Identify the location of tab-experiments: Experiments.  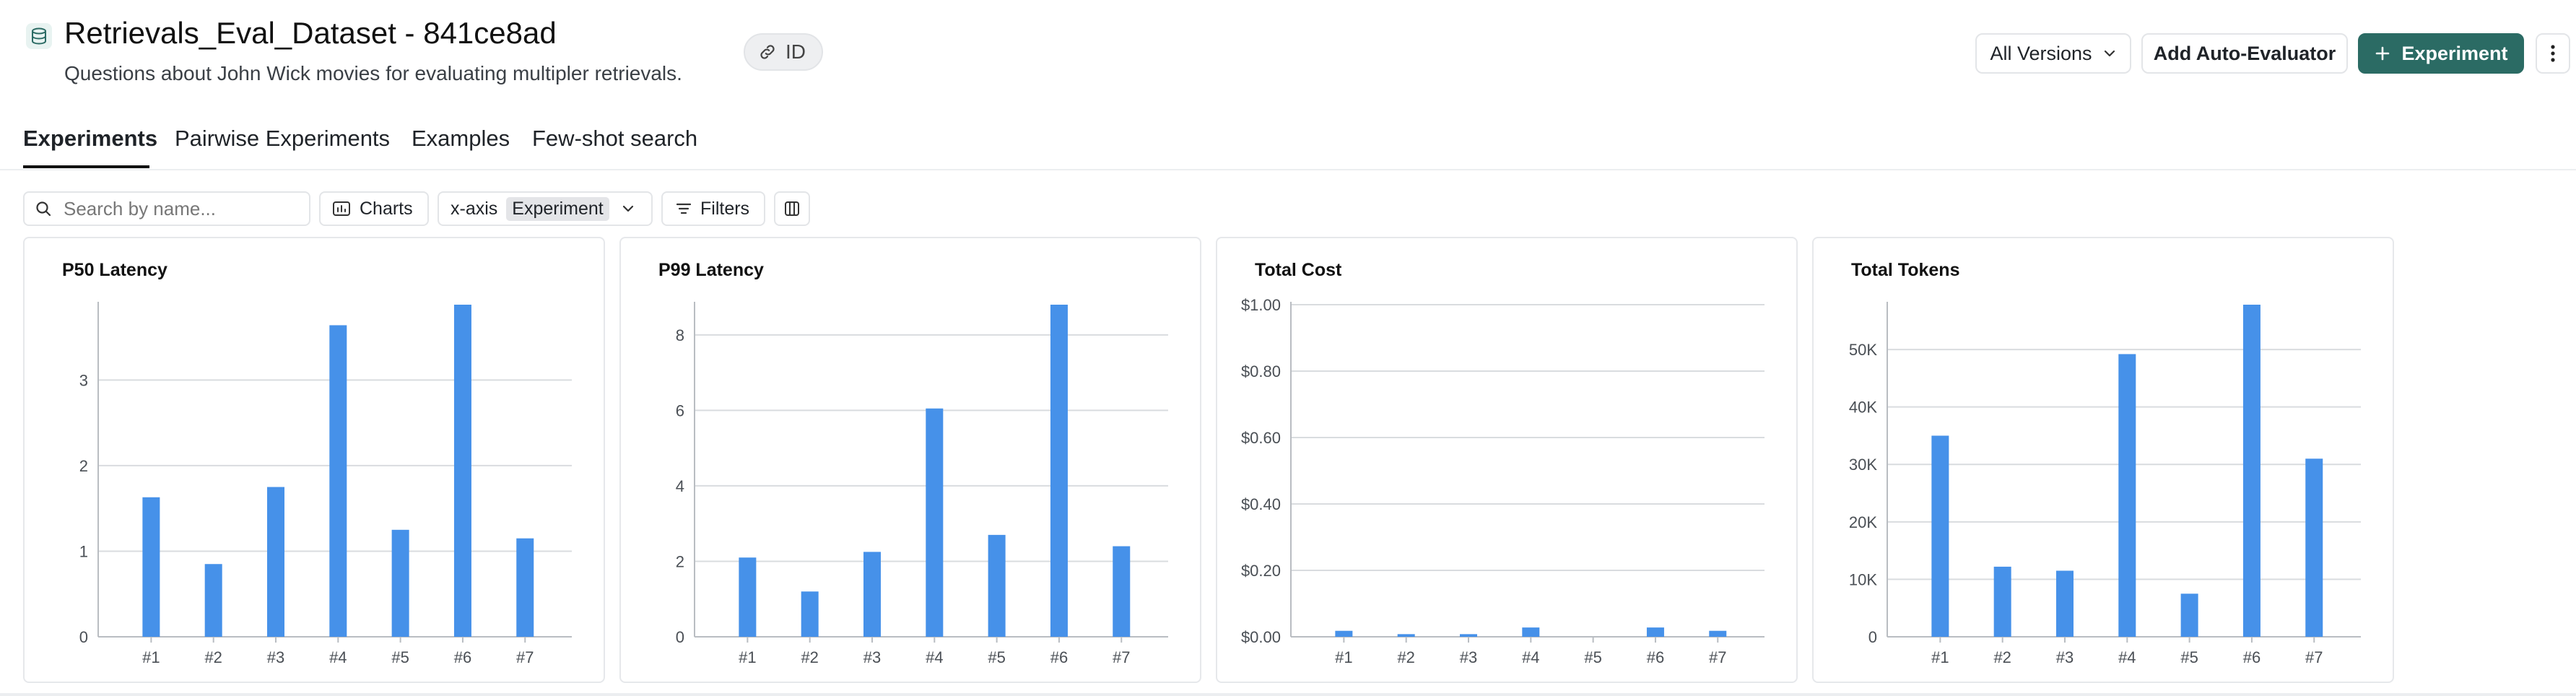
(90, 138).